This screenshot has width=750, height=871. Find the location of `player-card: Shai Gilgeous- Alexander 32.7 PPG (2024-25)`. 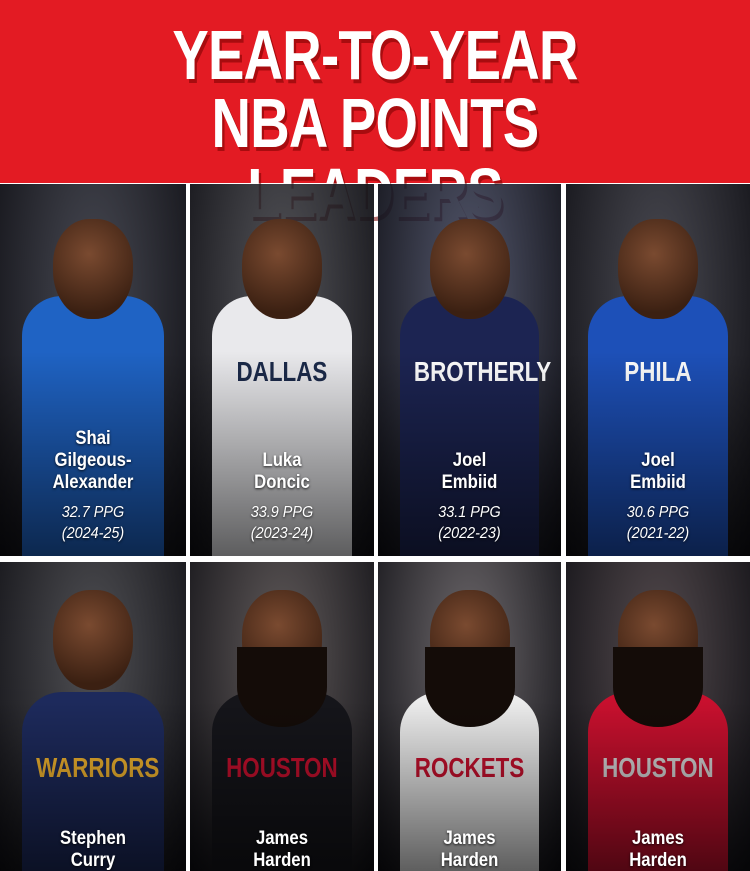

player-card: Shai Gilgeous- Alexander 32.7 PPG (2024-25) is located at coordinates (93, 370).